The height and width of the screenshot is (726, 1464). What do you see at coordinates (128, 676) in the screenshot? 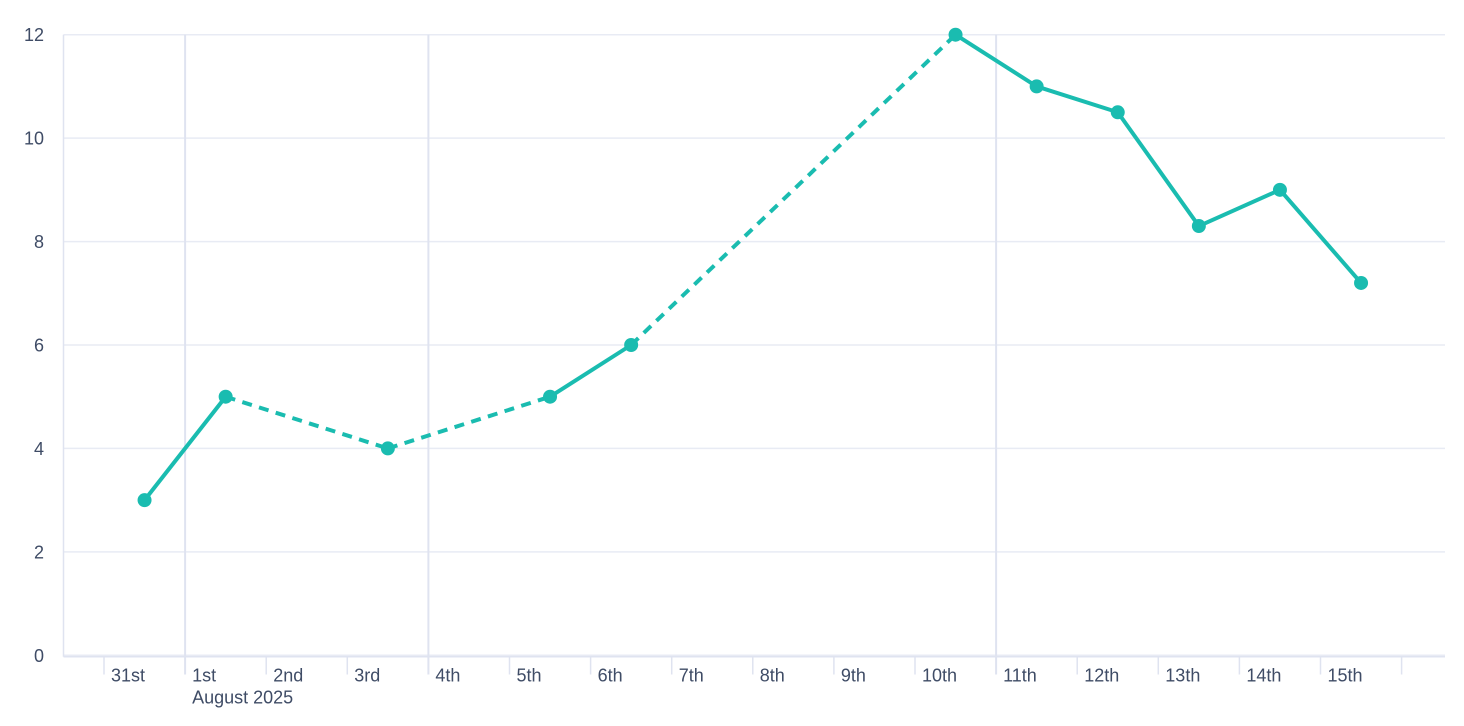
I see `x-axis-tick-label: 31st` at bounding box center [128, 676].